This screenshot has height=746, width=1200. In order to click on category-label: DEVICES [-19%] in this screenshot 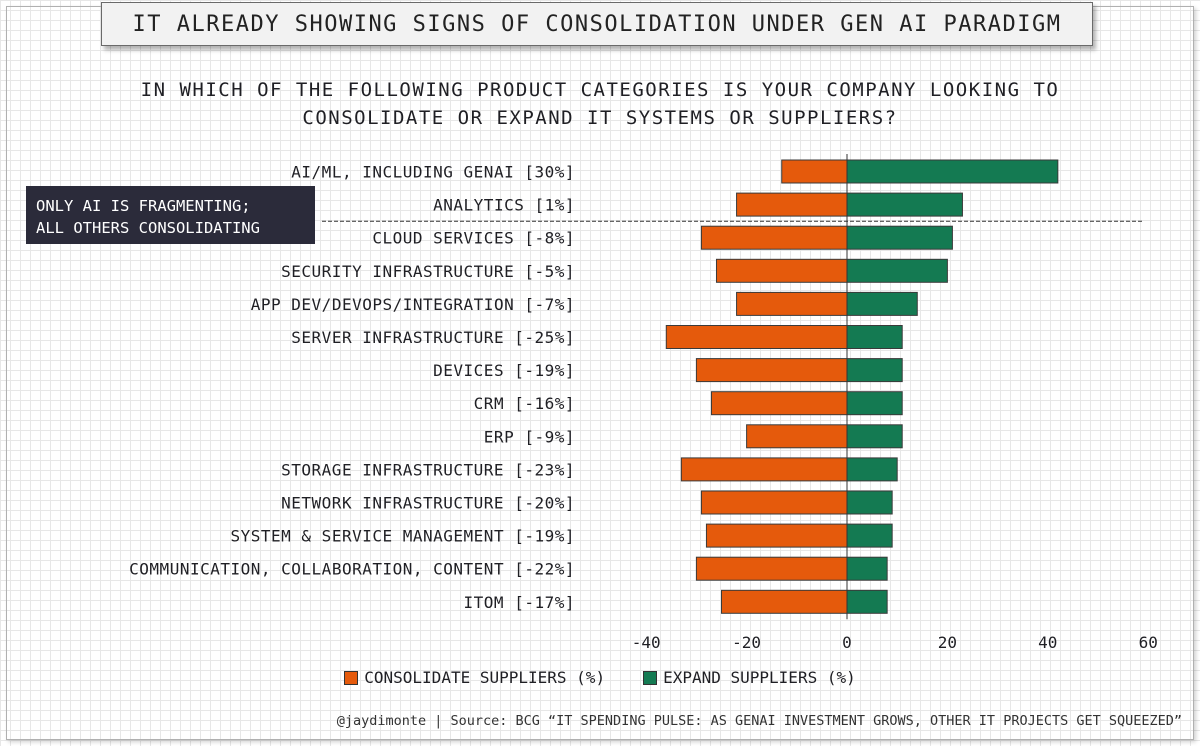, I will do `click(504, 370)`.